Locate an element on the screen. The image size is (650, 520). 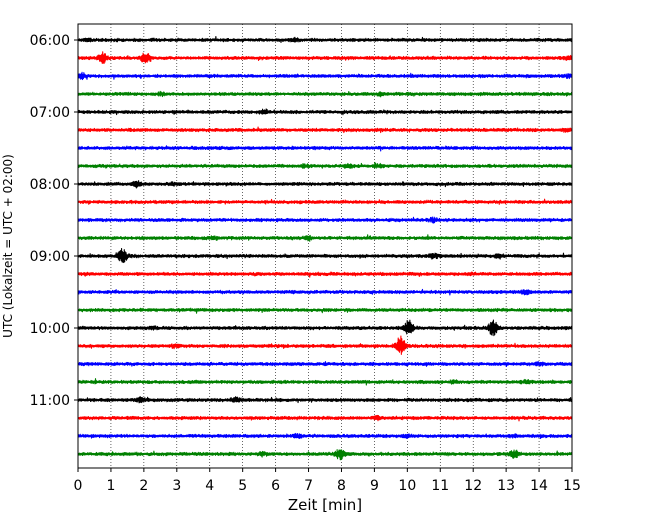
y-tick-label: 08:00 is located at coordinates (50, 185).